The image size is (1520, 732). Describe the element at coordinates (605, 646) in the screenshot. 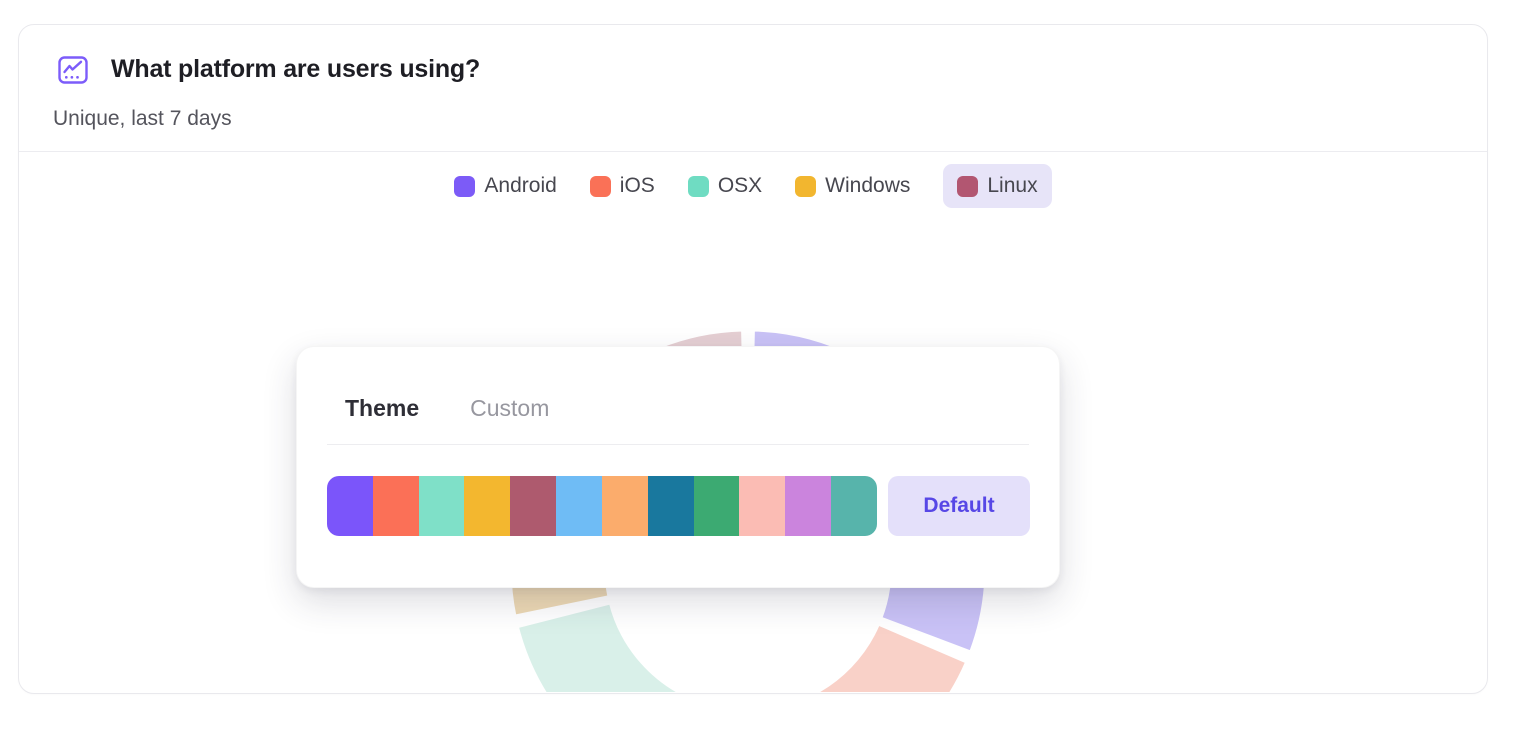

I see `donut-segment-osx` at that location.